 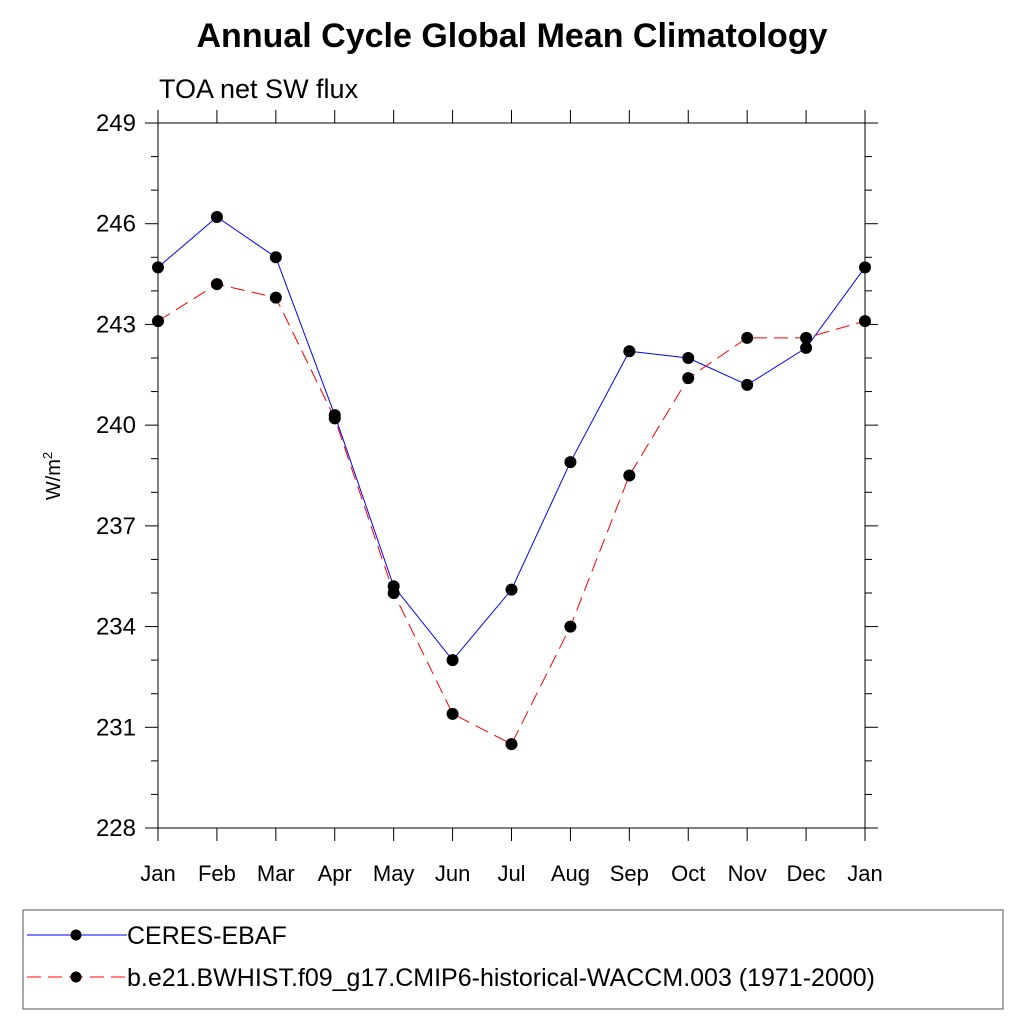 I want to click on x-tick-label: Jul, so click(x=511, y=873).